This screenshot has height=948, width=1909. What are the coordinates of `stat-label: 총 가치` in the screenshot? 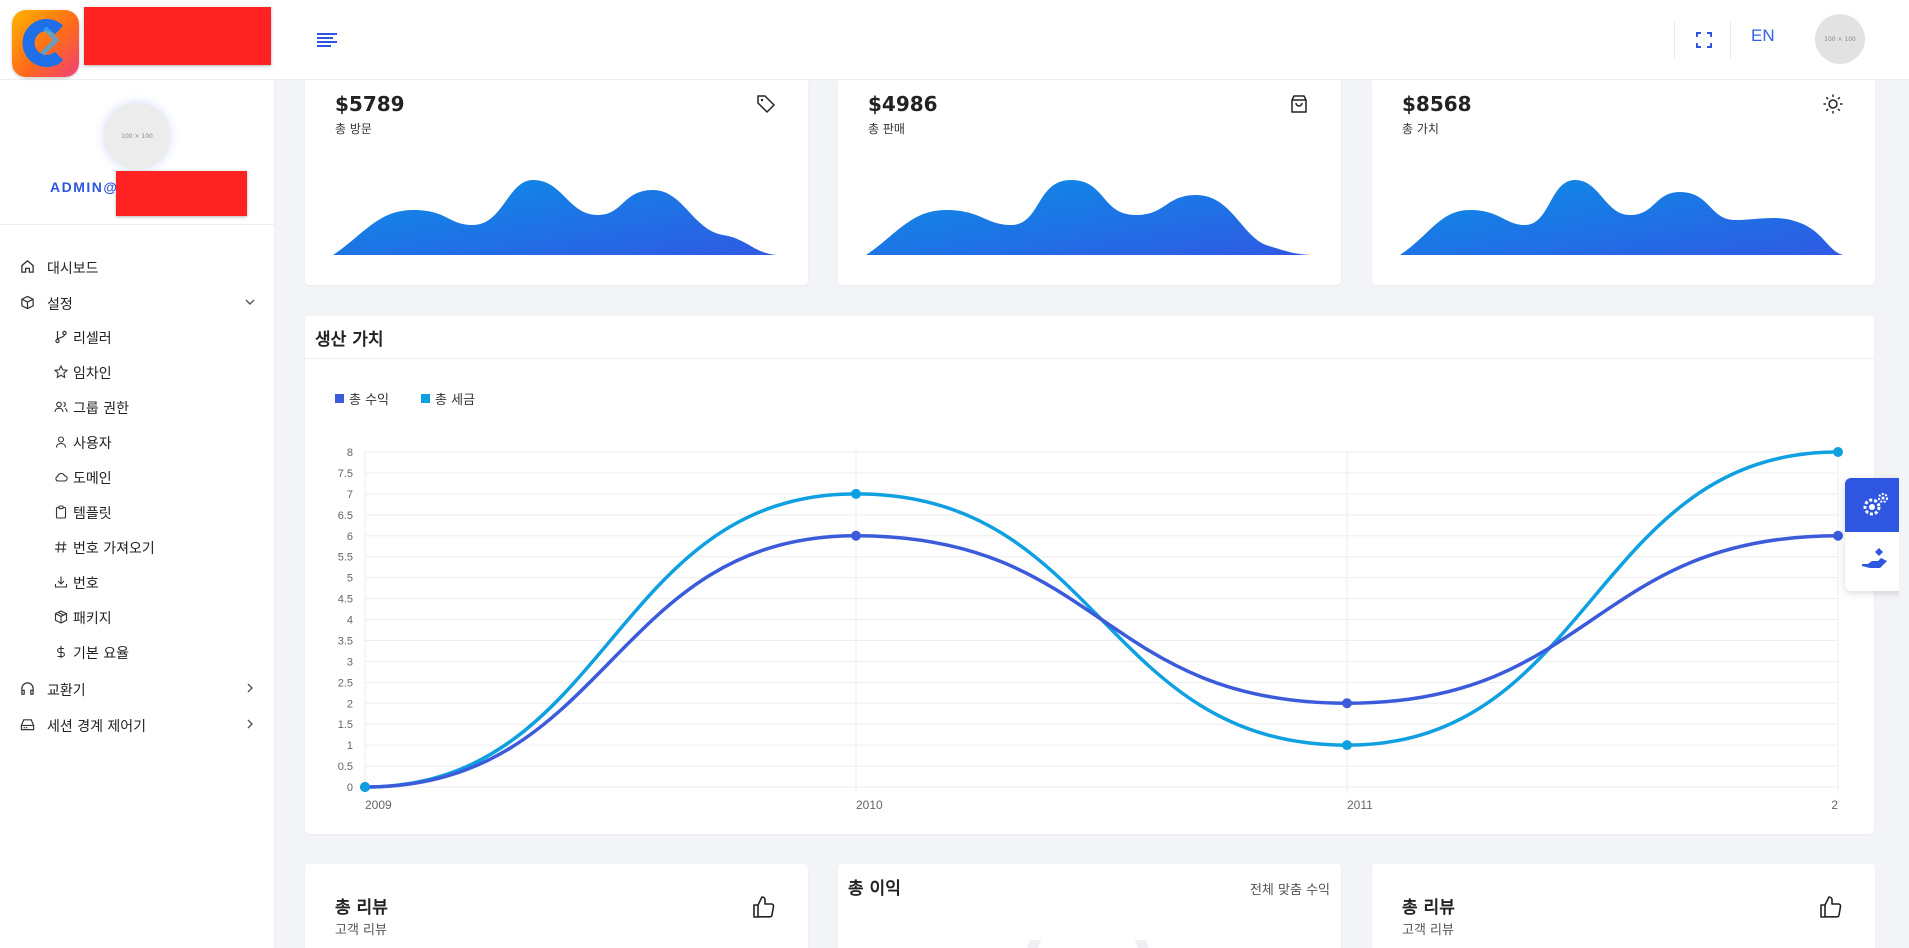 It's located at (1420, 129).